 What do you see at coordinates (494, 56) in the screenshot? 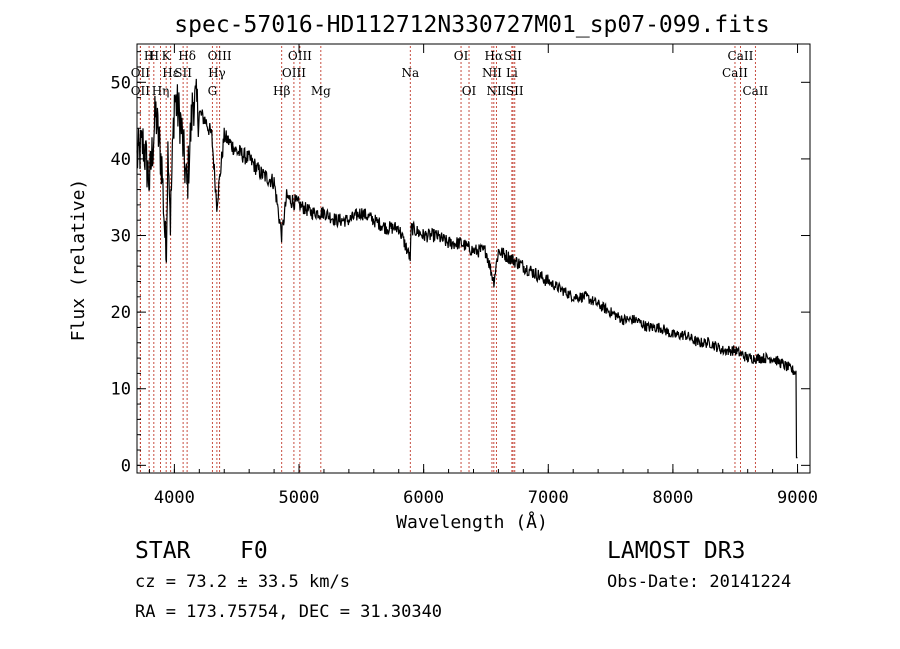
I see `line-marker-label: Hα` at bounding box center [494, 56].